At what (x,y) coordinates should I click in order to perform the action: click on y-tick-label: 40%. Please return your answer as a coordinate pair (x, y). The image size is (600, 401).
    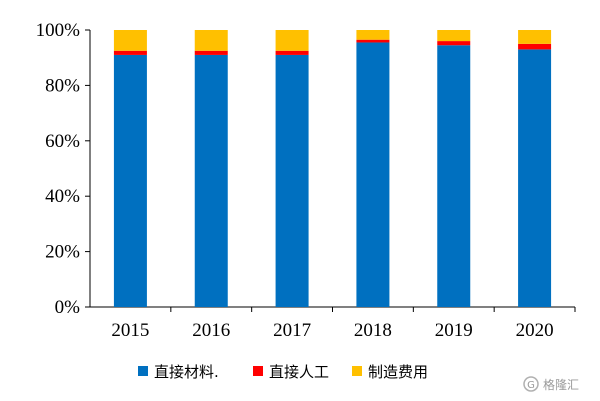
    Looking at the image, I should click on (62, 196).